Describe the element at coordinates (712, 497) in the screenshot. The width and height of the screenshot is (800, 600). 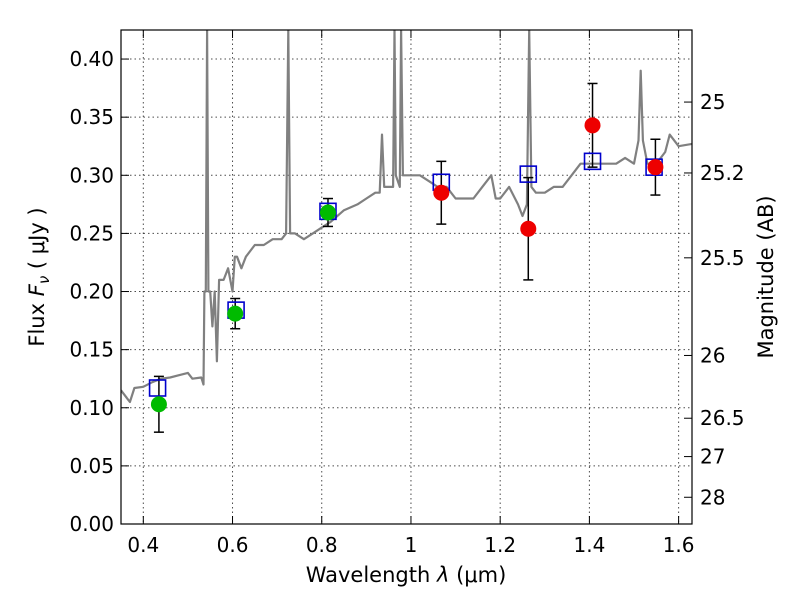
I see `y2-tick-label: 28` at that location.